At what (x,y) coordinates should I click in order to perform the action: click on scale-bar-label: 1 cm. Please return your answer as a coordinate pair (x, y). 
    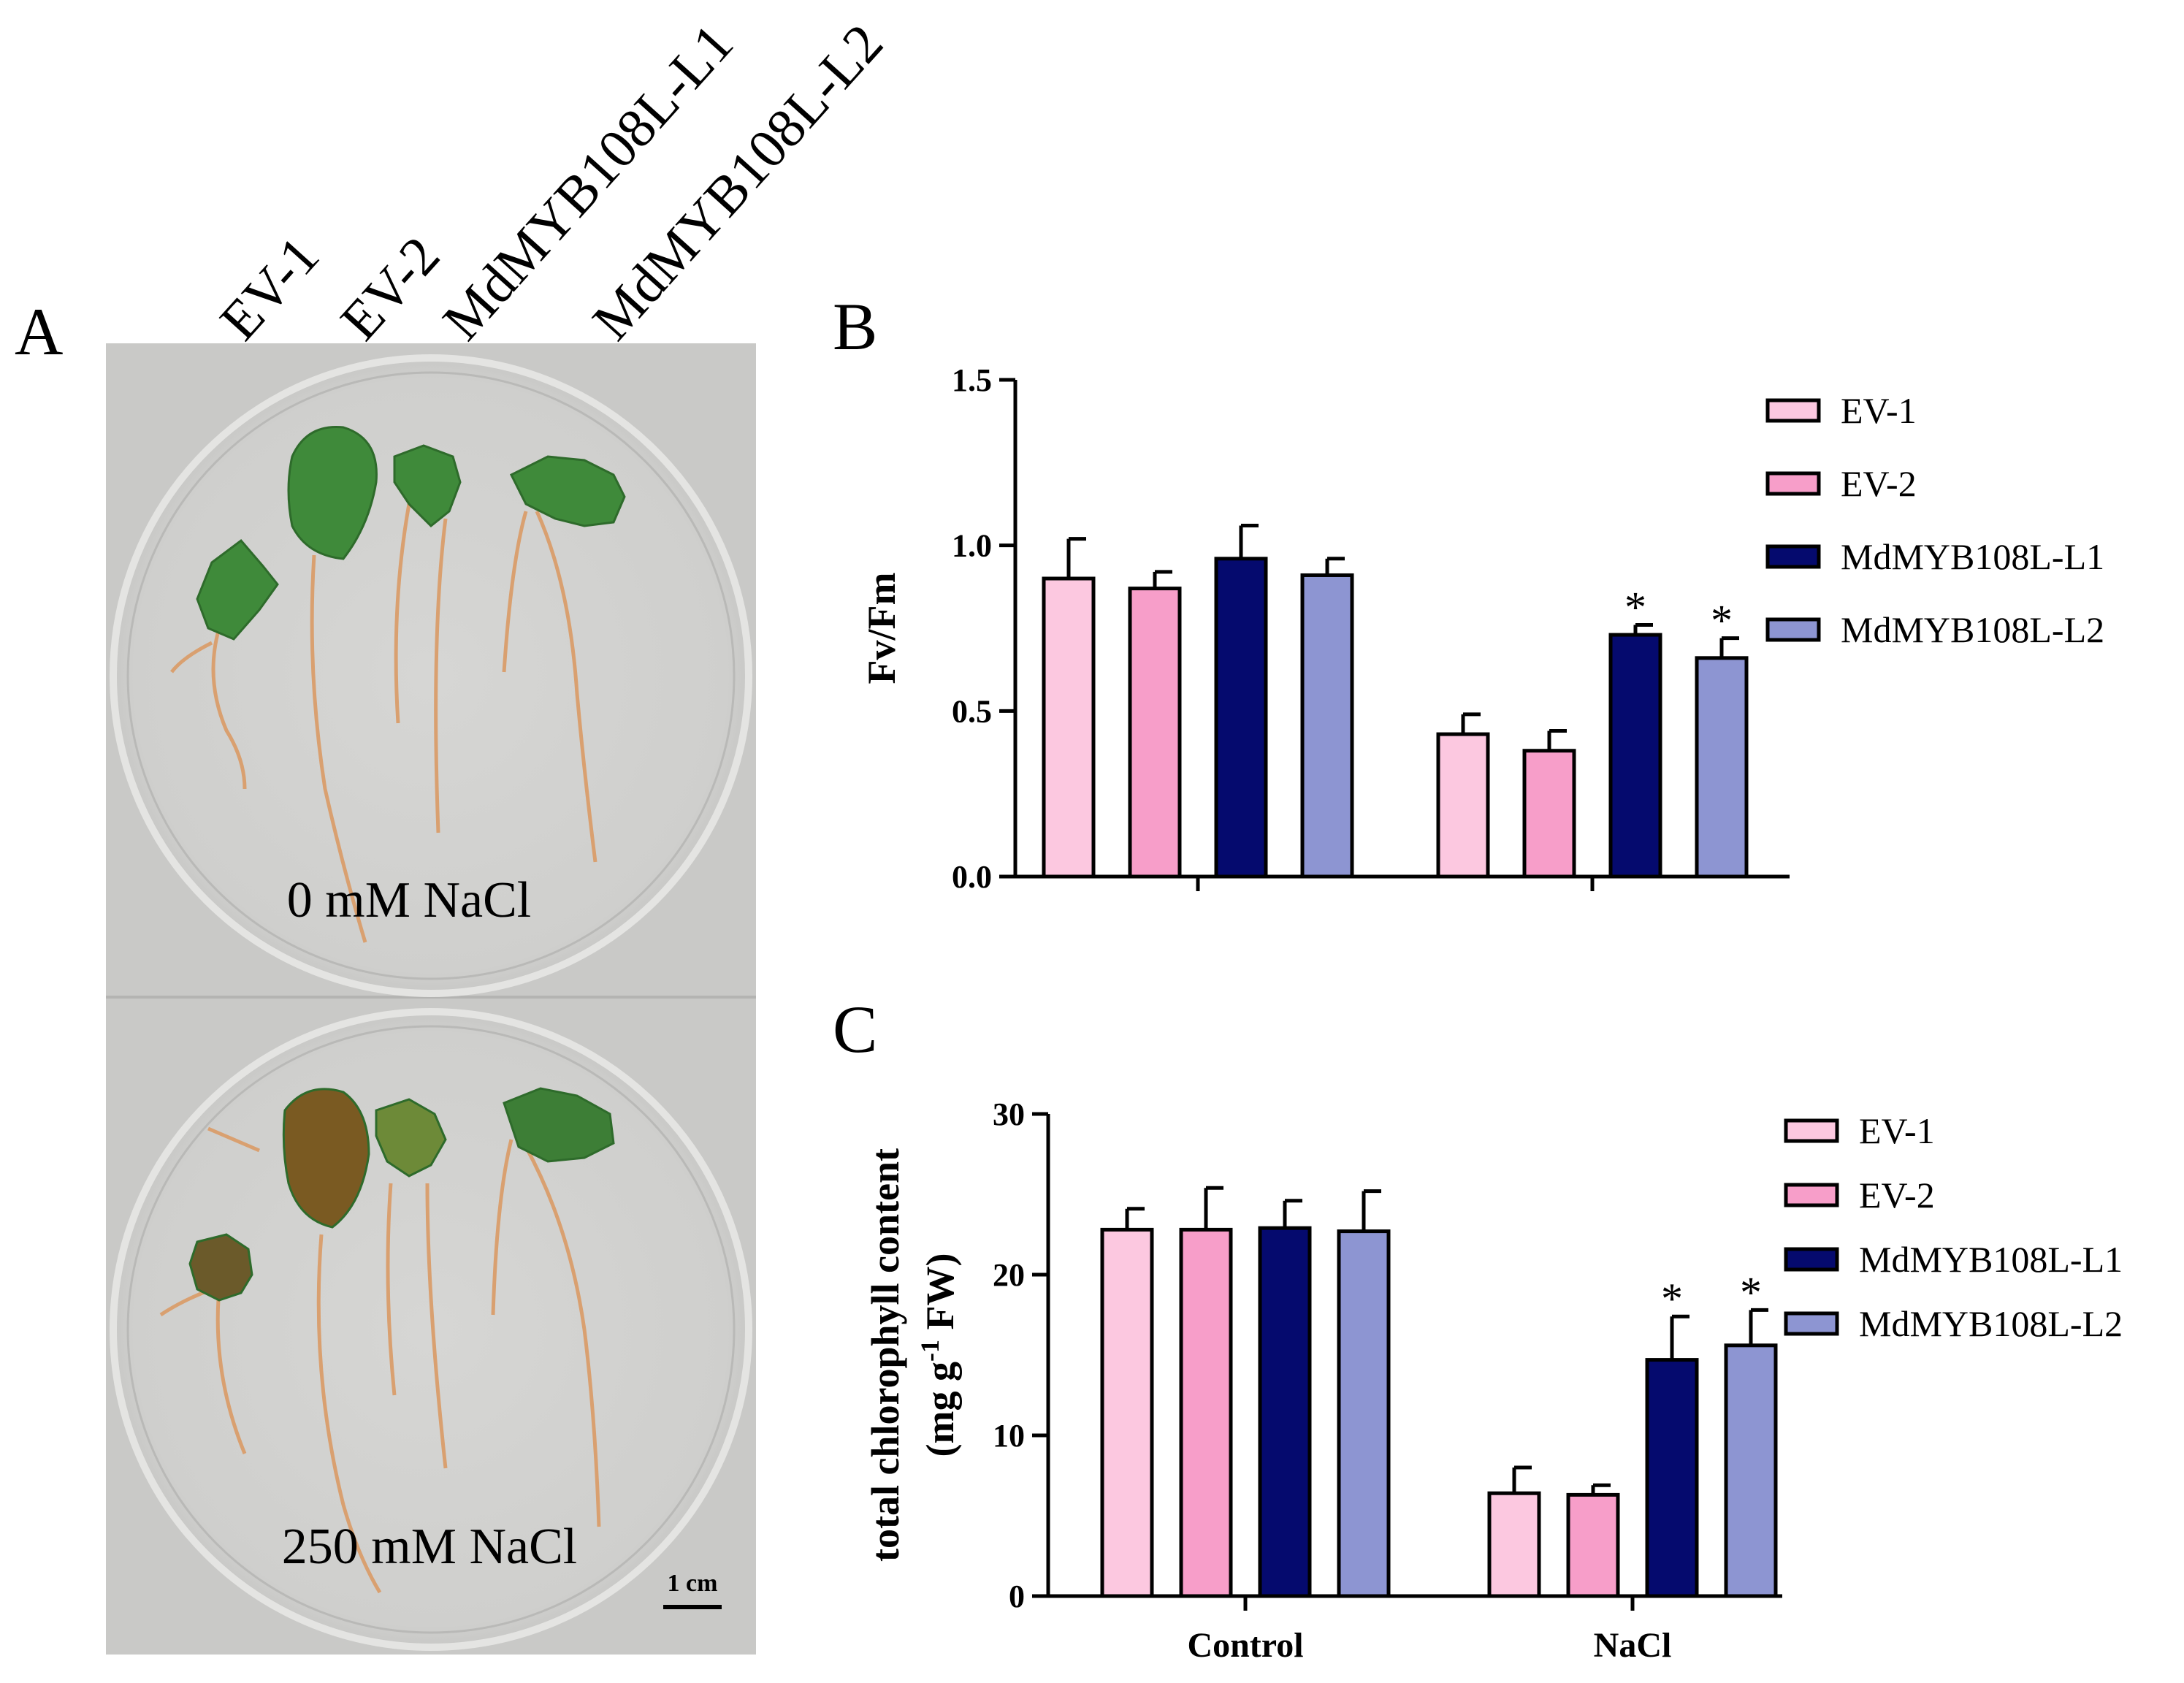
    Looking at the image, I should click on (693, 1583).